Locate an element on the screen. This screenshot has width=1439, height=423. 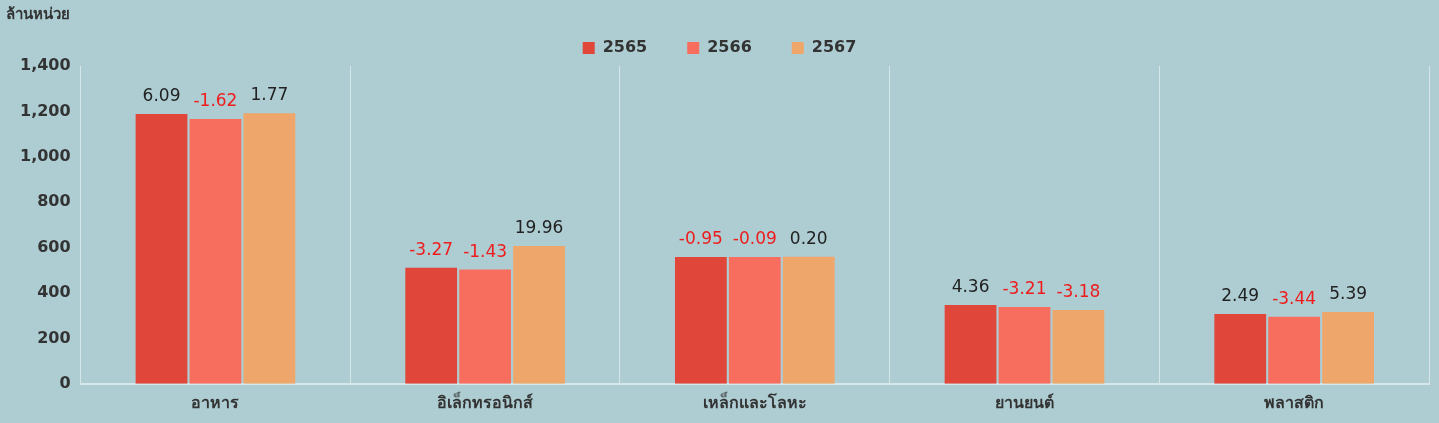
legend-label: 2566 is located at coordinates (729, 47).